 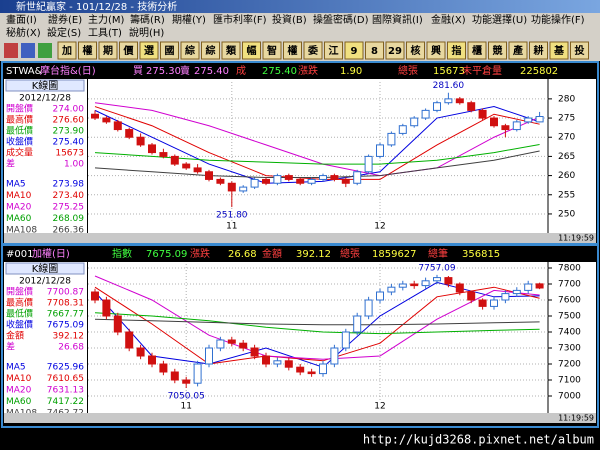 I want to click on toolbar-label: 幅, so click(x=252, y=50).